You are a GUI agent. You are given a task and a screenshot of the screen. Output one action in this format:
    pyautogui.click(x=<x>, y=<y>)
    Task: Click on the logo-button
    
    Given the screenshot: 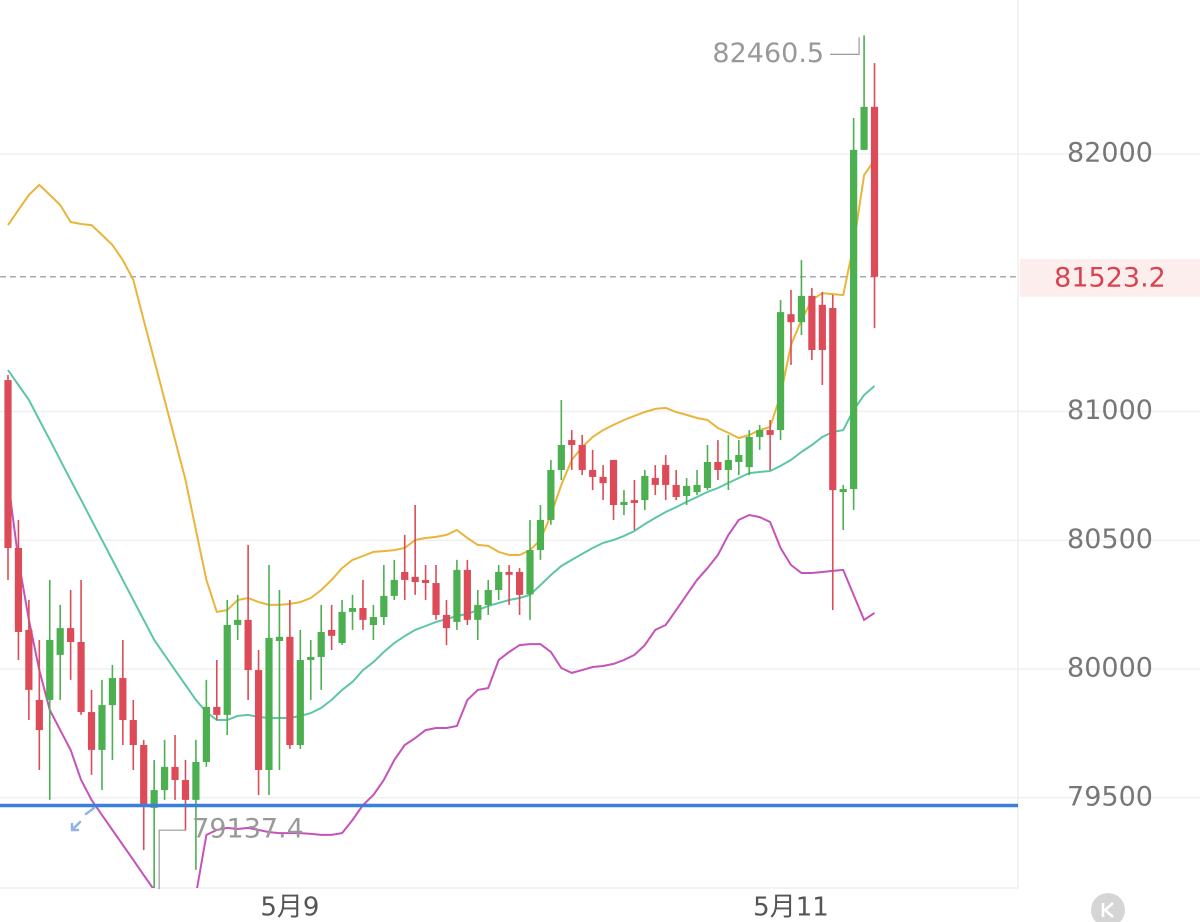 What is the action you would take?
    pyautogui.click(x=1108, y=907)
    